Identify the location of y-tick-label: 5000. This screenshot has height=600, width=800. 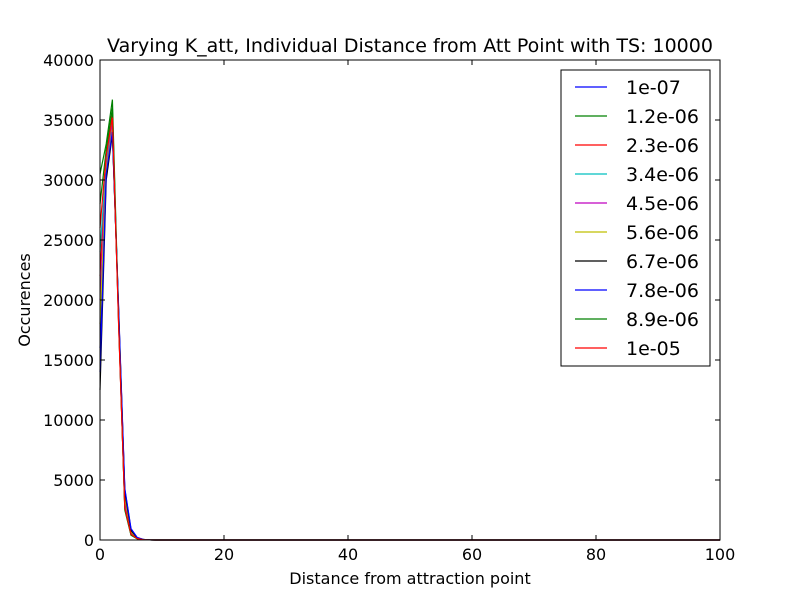
(73, 480).